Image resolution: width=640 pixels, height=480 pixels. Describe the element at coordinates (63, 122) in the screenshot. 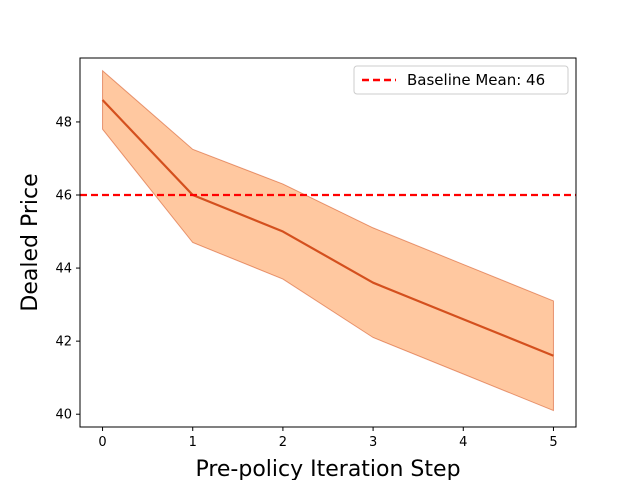

I see `y-tick-label: 48` at that location.